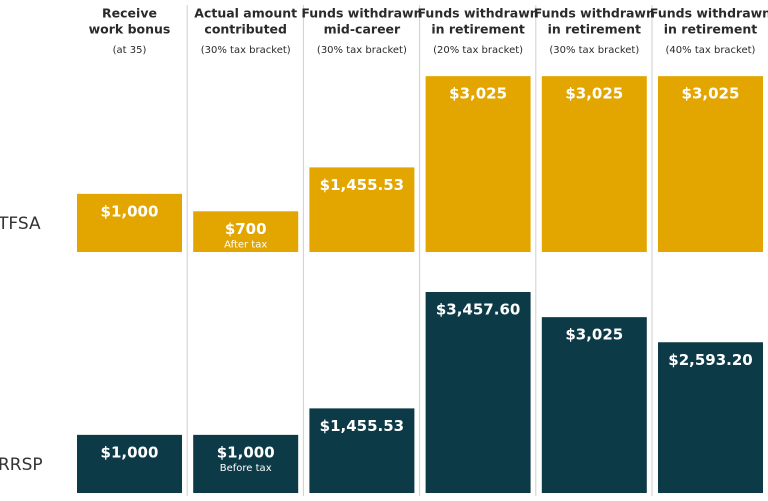  Describe the element at coordinates (478, 50) in the screenshot. I see `column-note: (20% tax bracket)` at that location.